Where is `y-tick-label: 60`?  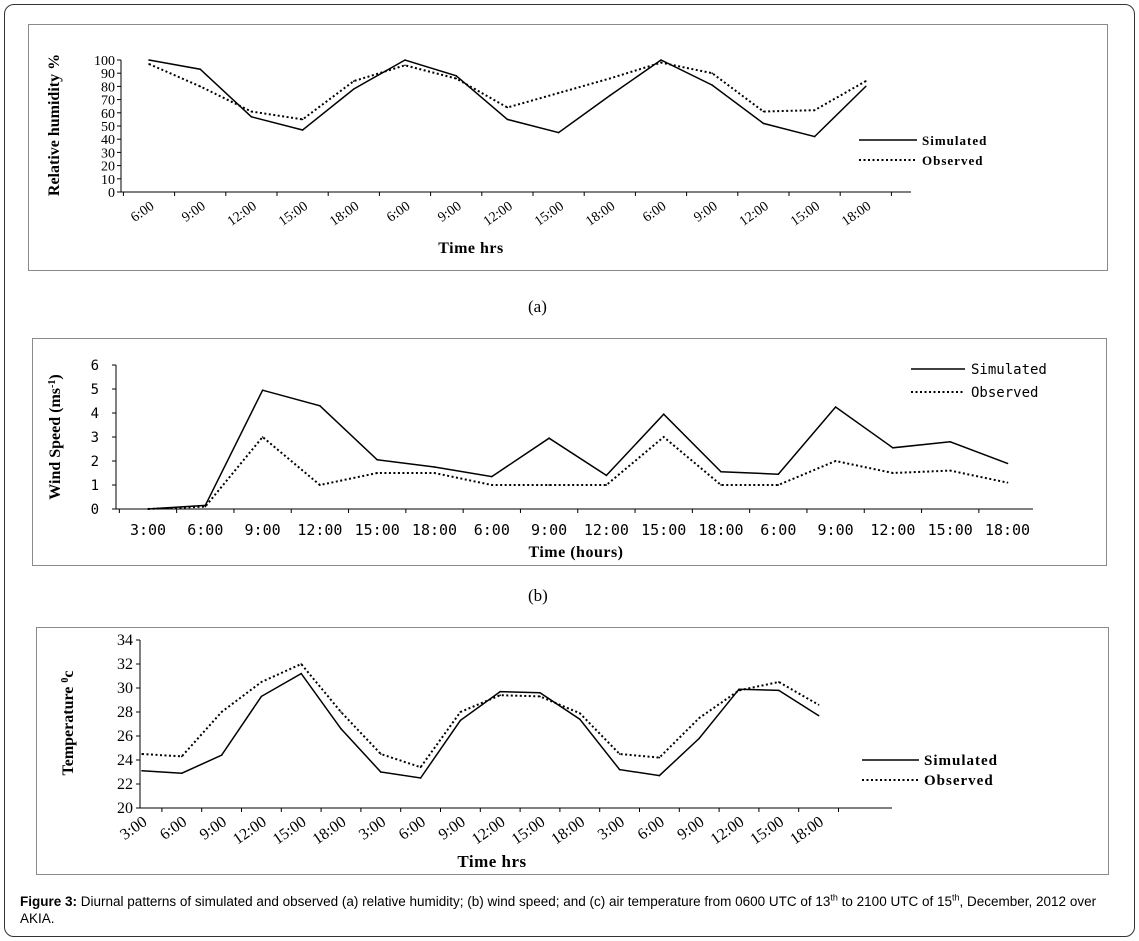 y-tick-label: 60 is located at coordinates (108, 114).